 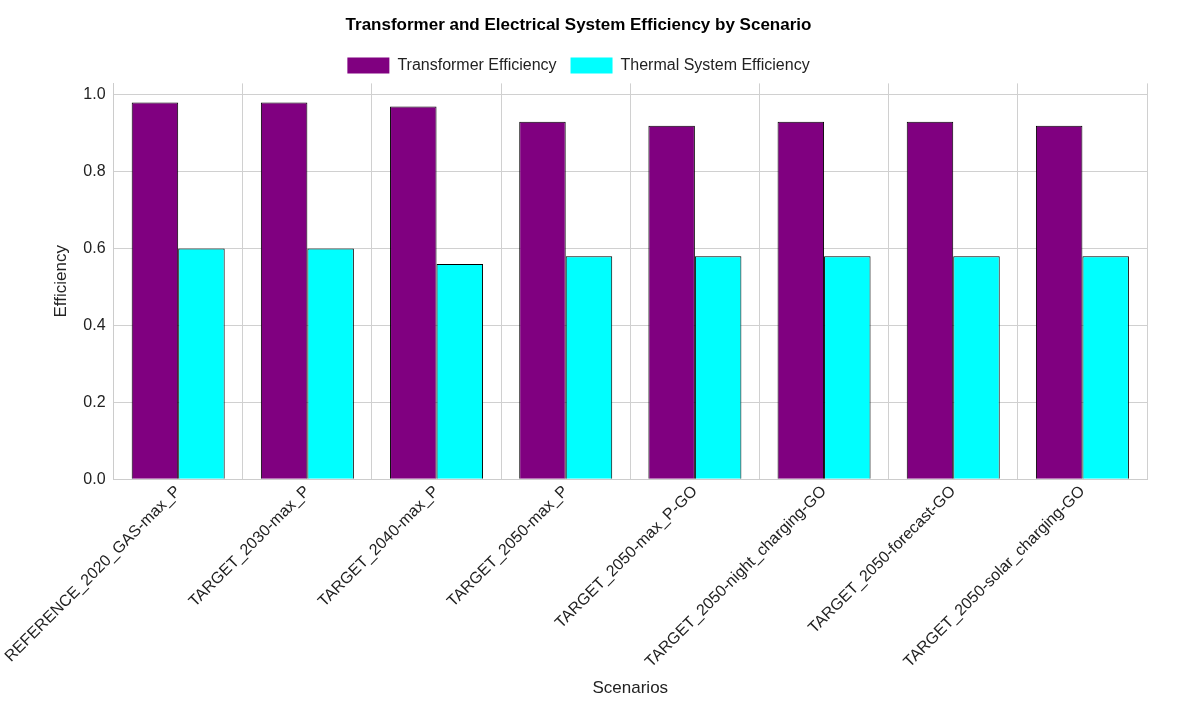 I want to click on legend-label: Thermal System Efficiency, so click(x=715, y=64).